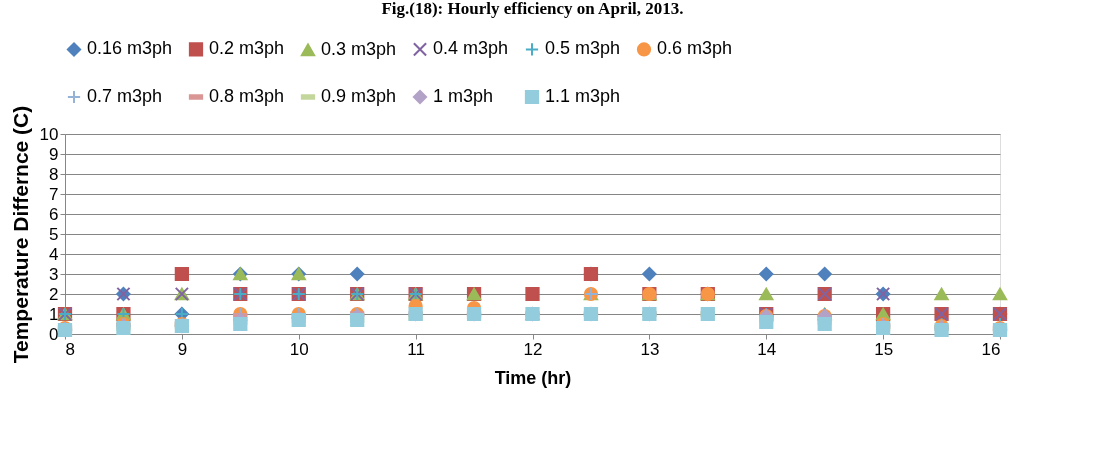 Image resolution: width=1106 pixels, height=463 pixels. What do you see at coordinates (70, 349) in the screenshot?
I see `x-tick-label: 8` at bounding box center [70, 349].